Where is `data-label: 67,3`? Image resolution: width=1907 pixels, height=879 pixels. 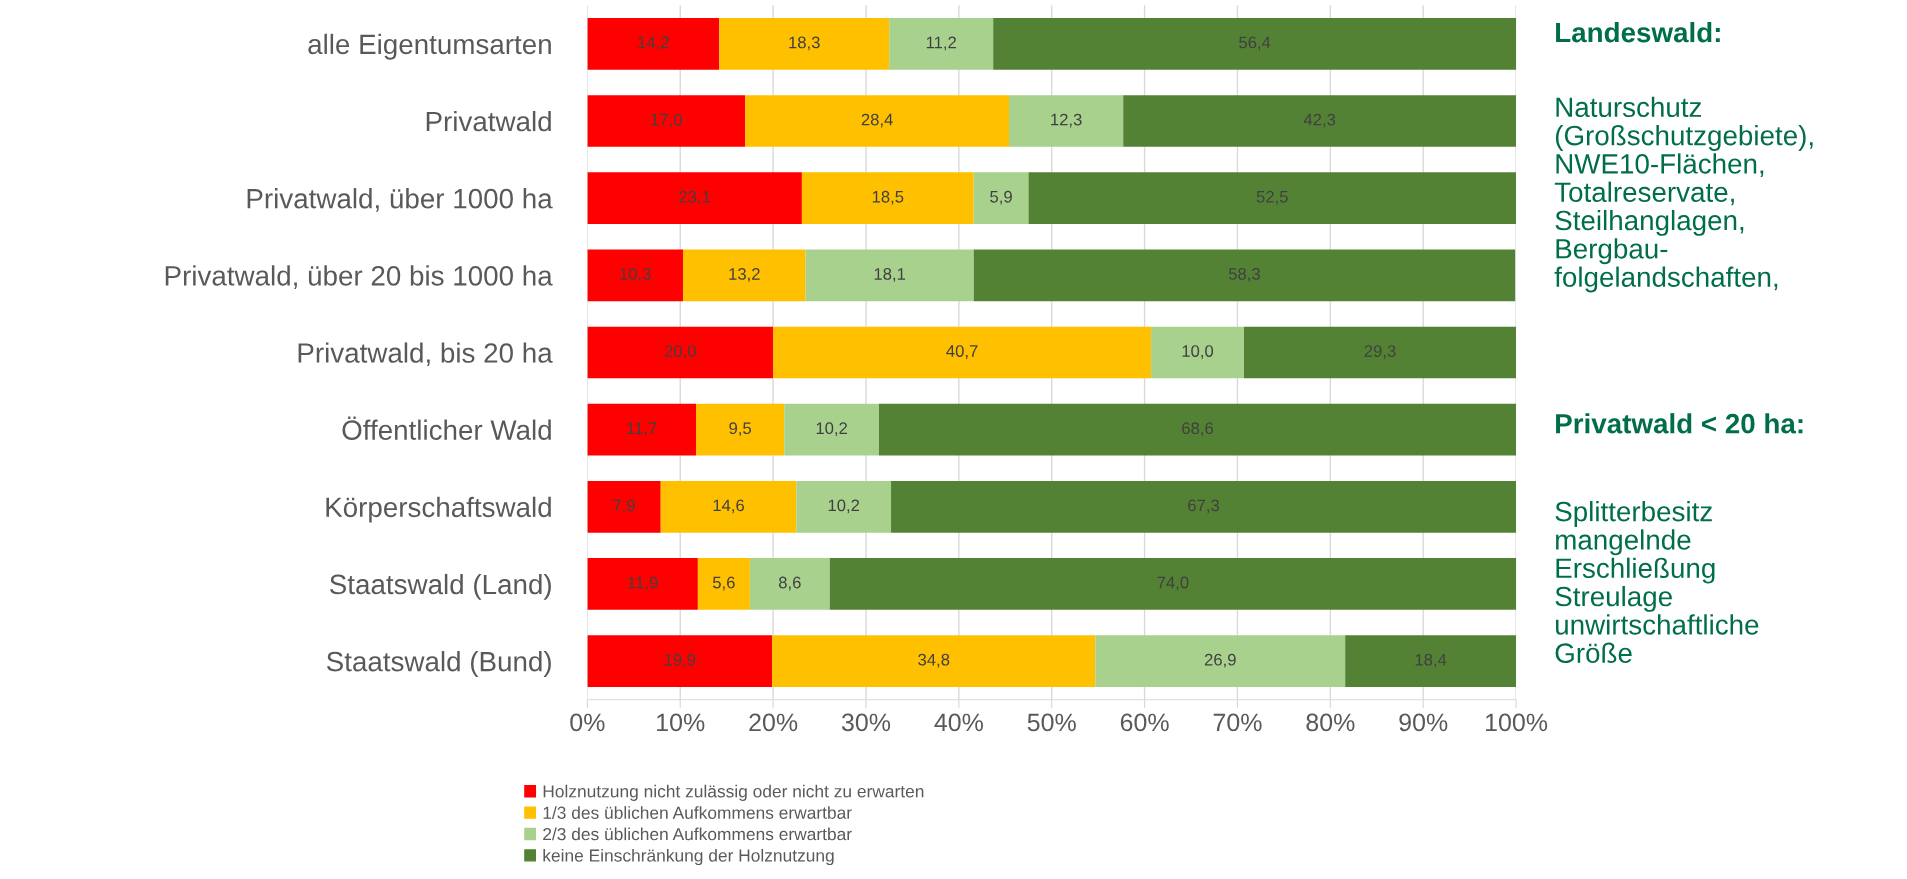
data-label: 67,3 is located at coordinates (1204, 506).